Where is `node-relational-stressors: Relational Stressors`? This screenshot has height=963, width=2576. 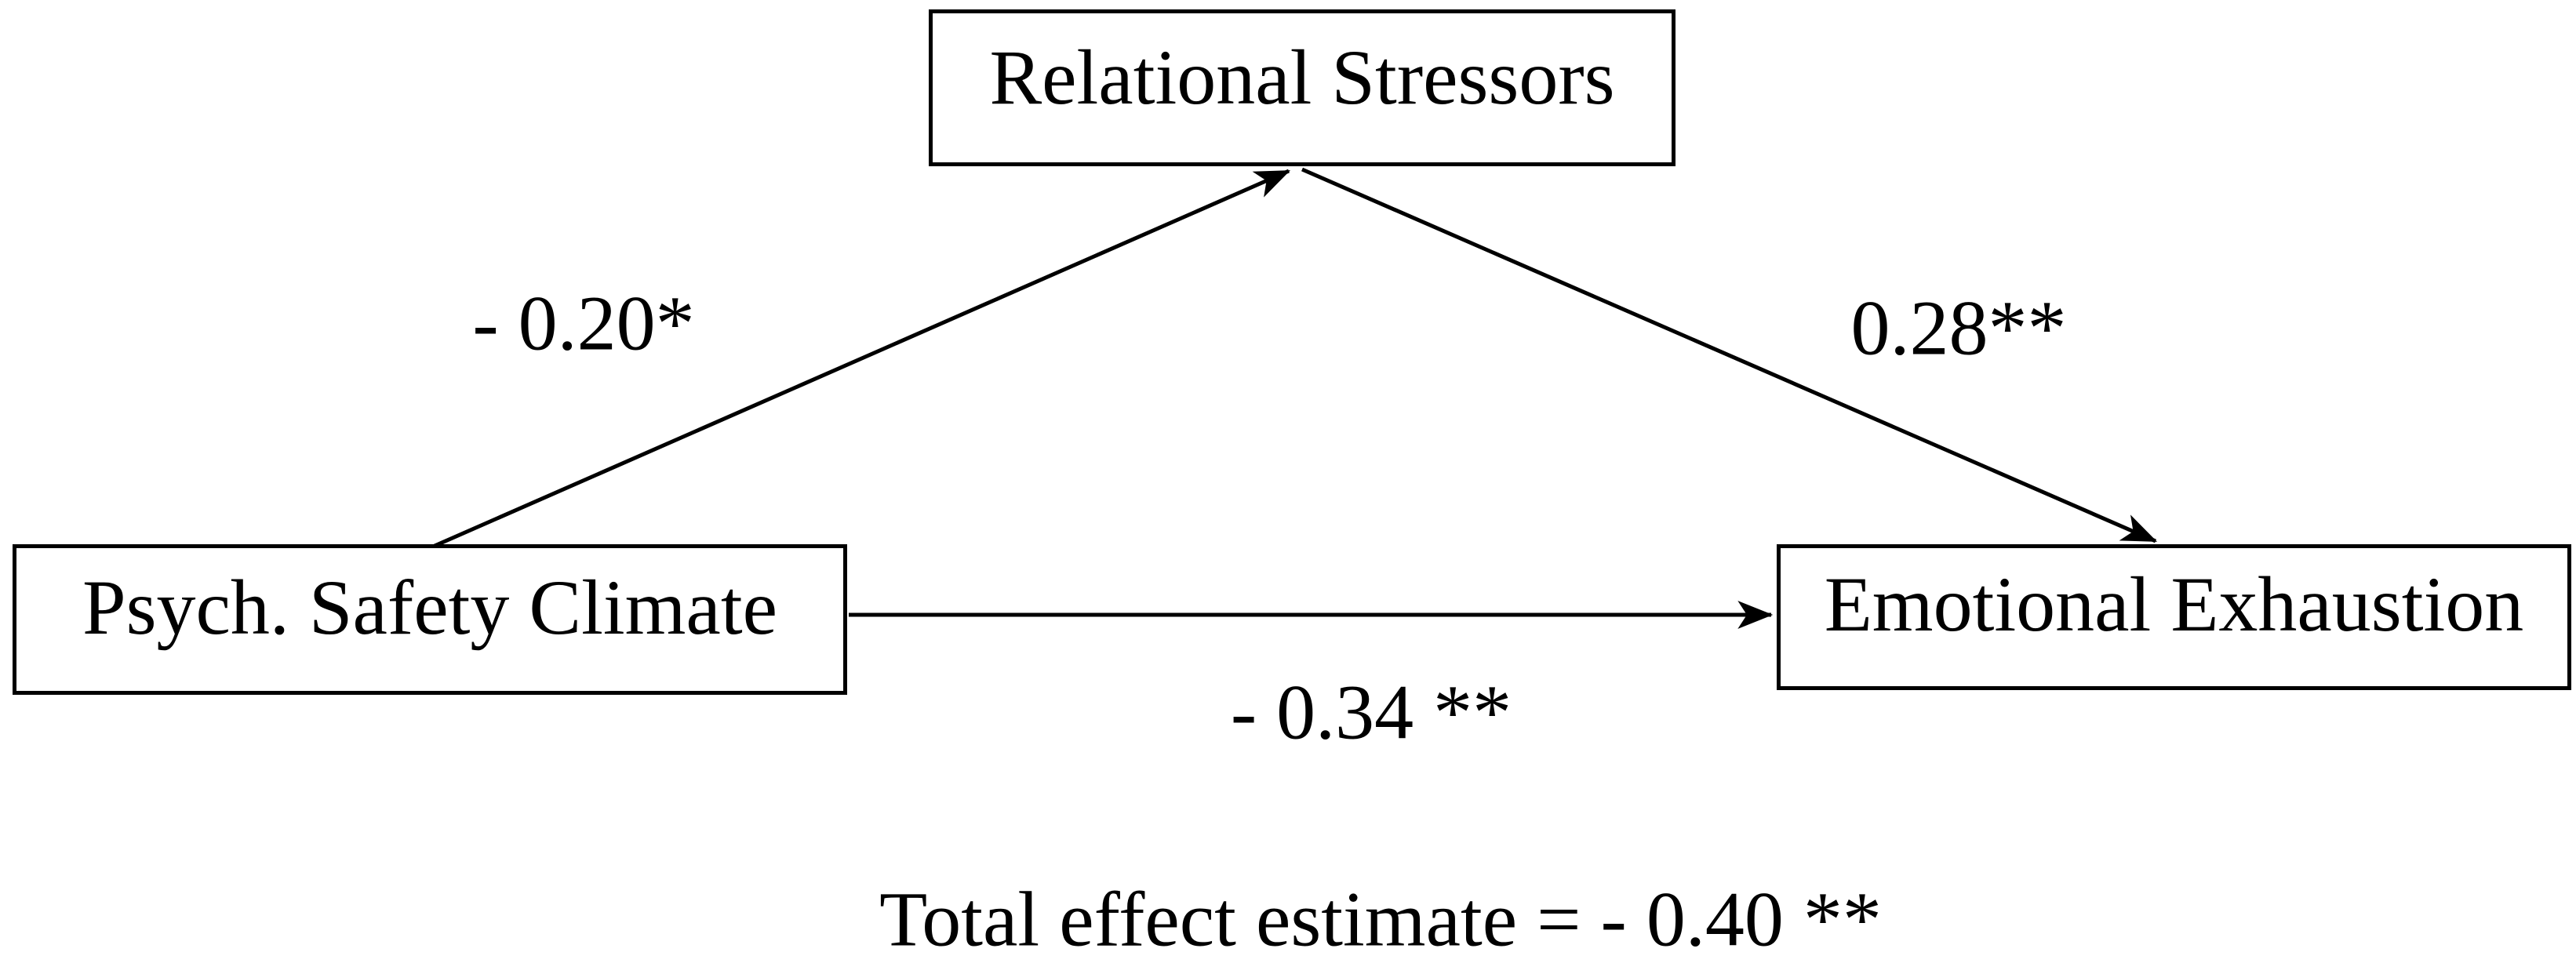
node-relational-stressors: Relational Stressors is located at coordinates (1302, 87).